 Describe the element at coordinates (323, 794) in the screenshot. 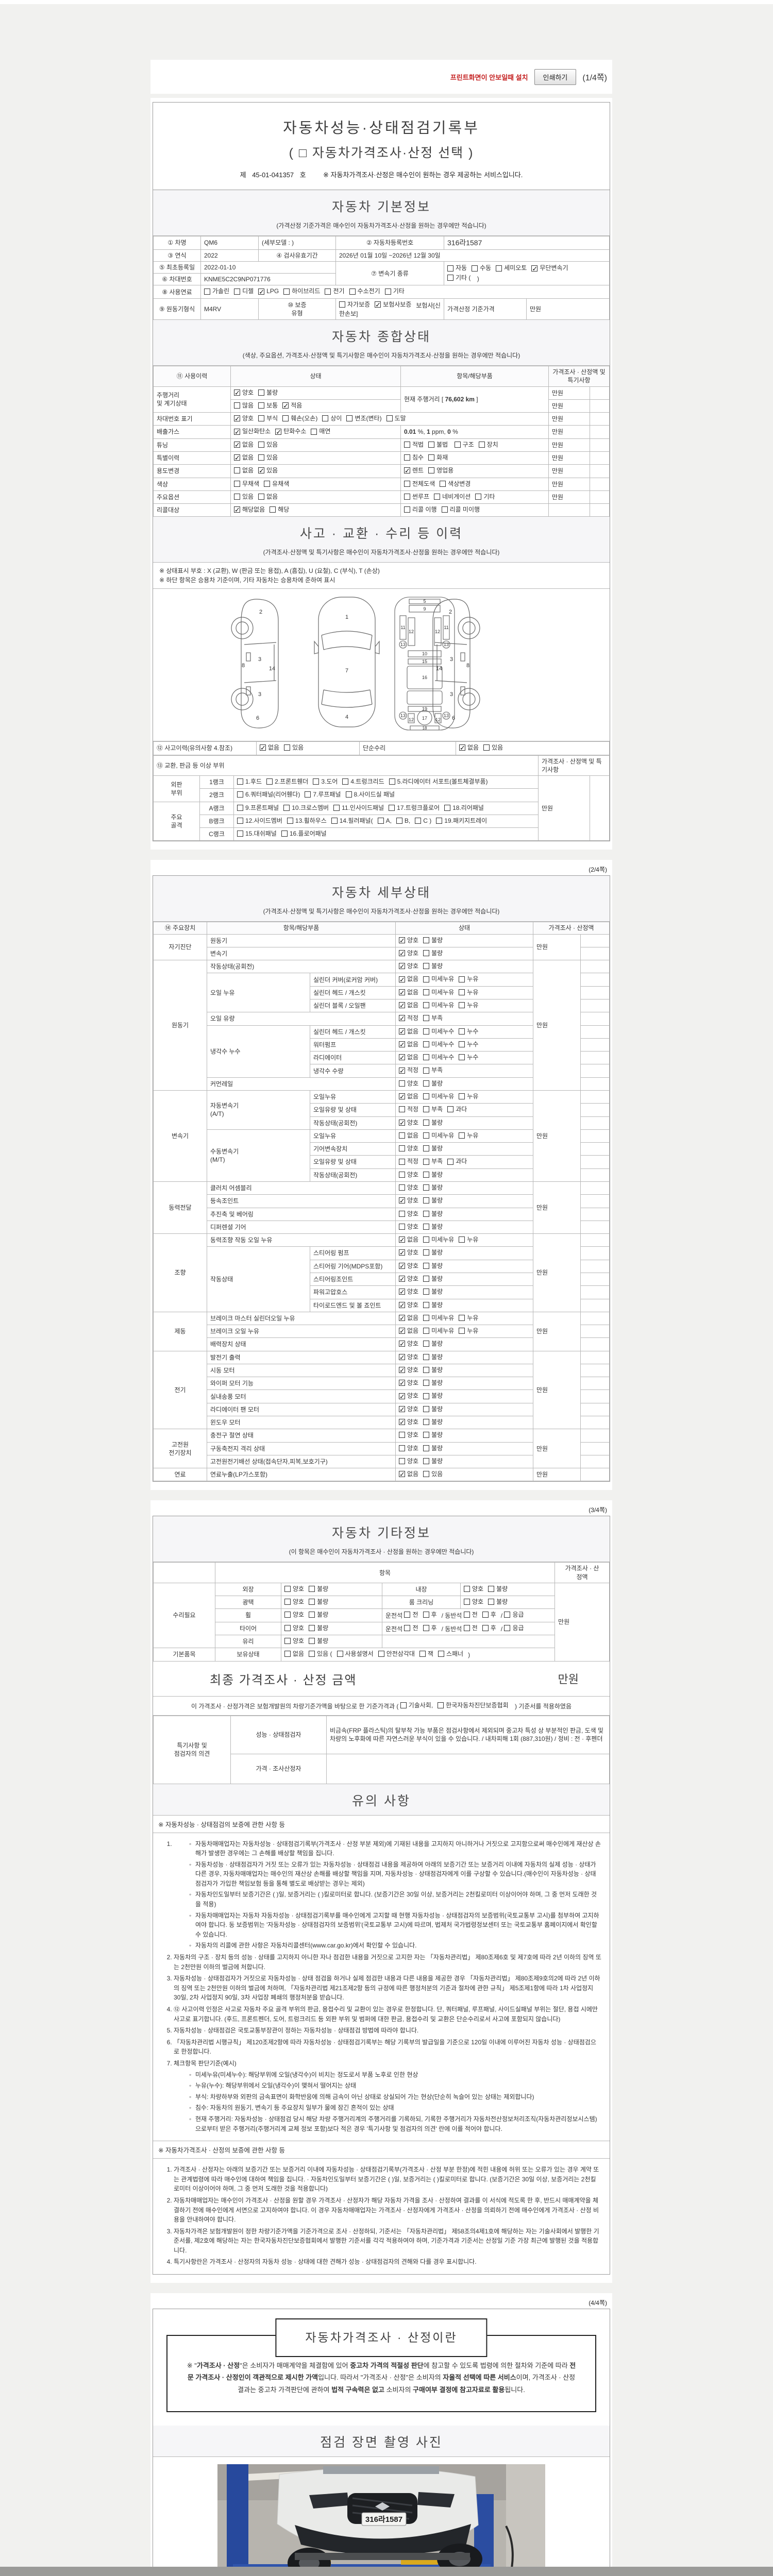

I see `checkbox-option: 7.루프패널` at that location.